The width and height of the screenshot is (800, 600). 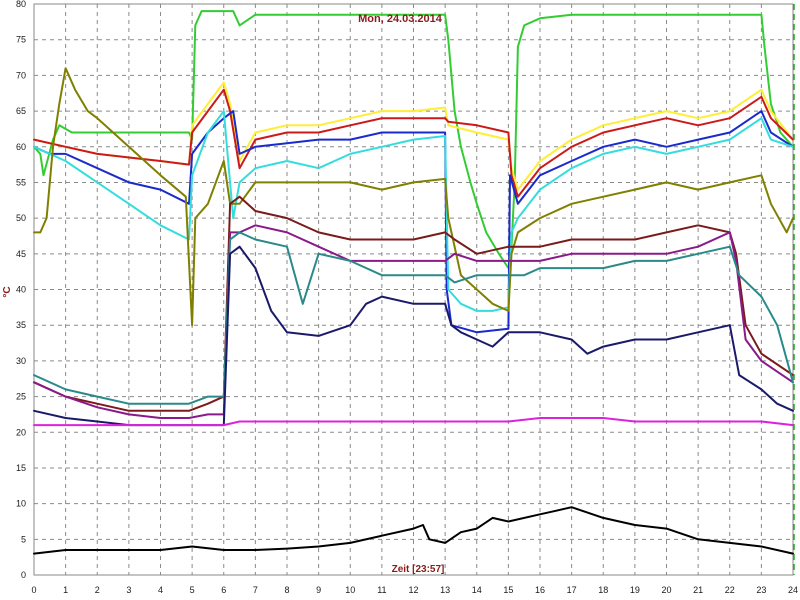 What do you see at coordinates (400, 19) in the screenshot?
I see `chart-title: Mon, 24.03.2014` at bounding box center [400, 19].